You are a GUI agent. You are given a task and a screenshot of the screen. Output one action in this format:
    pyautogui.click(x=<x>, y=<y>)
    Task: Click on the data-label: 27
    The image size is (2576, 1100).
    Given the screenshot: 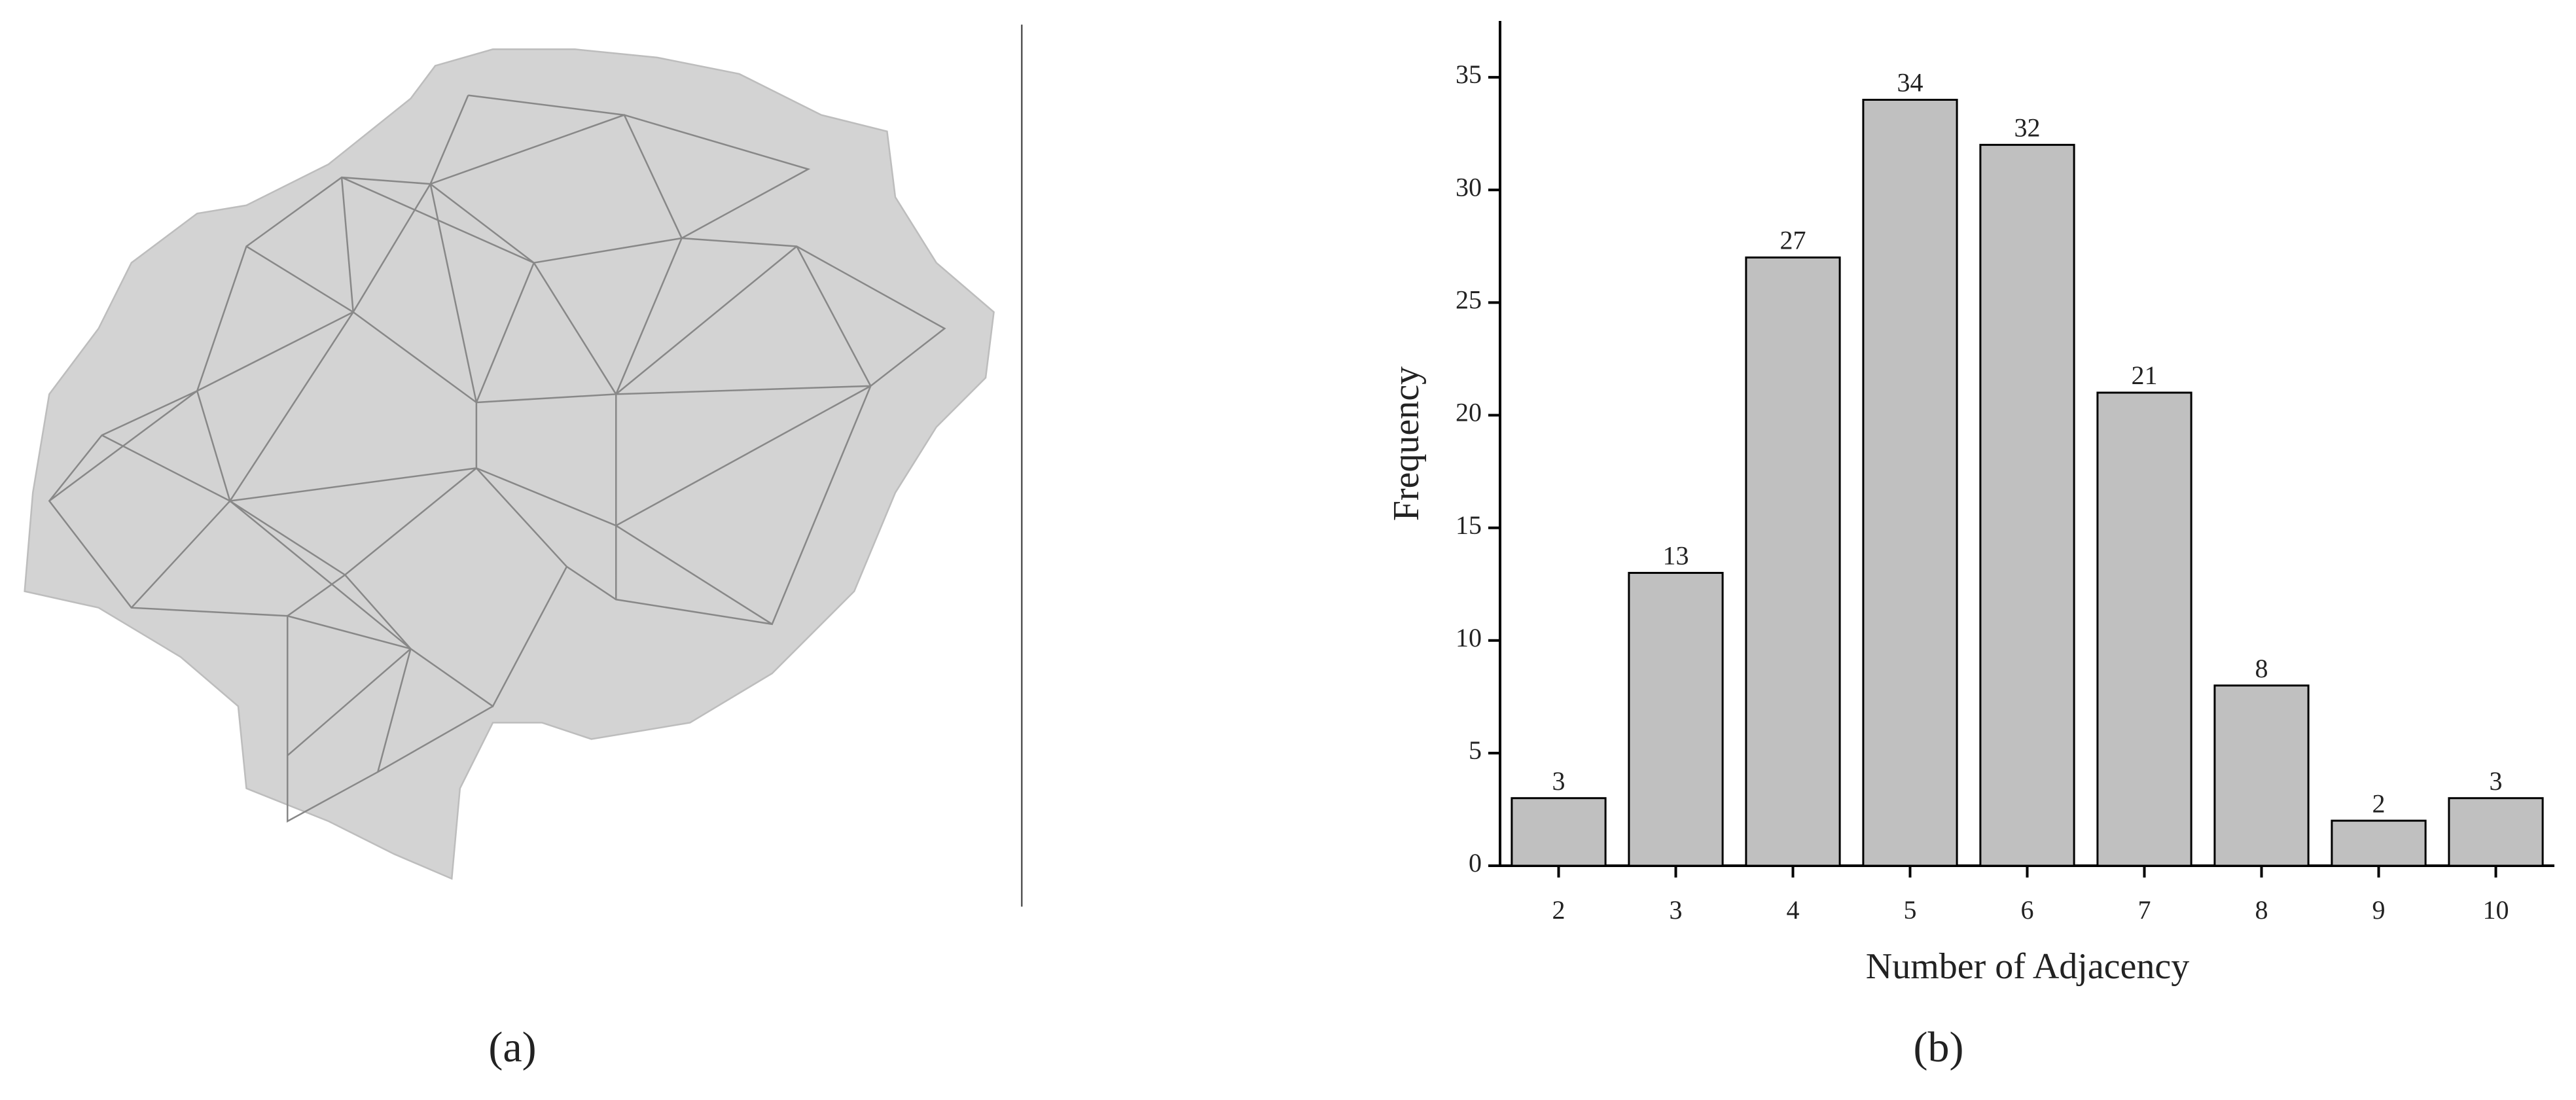 What is the action you would take?
    pyautogui.click(x=1793, y=240)
    